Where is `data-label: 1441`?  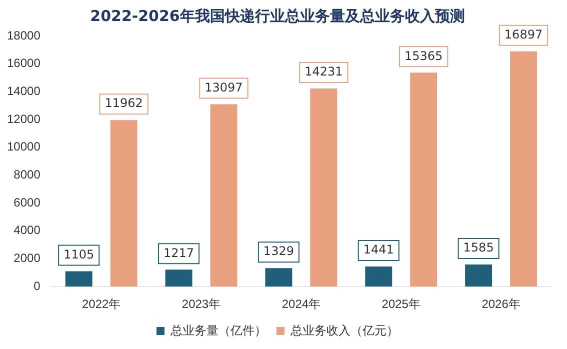 data-label: 1441 is located at coordinates (378, 249).